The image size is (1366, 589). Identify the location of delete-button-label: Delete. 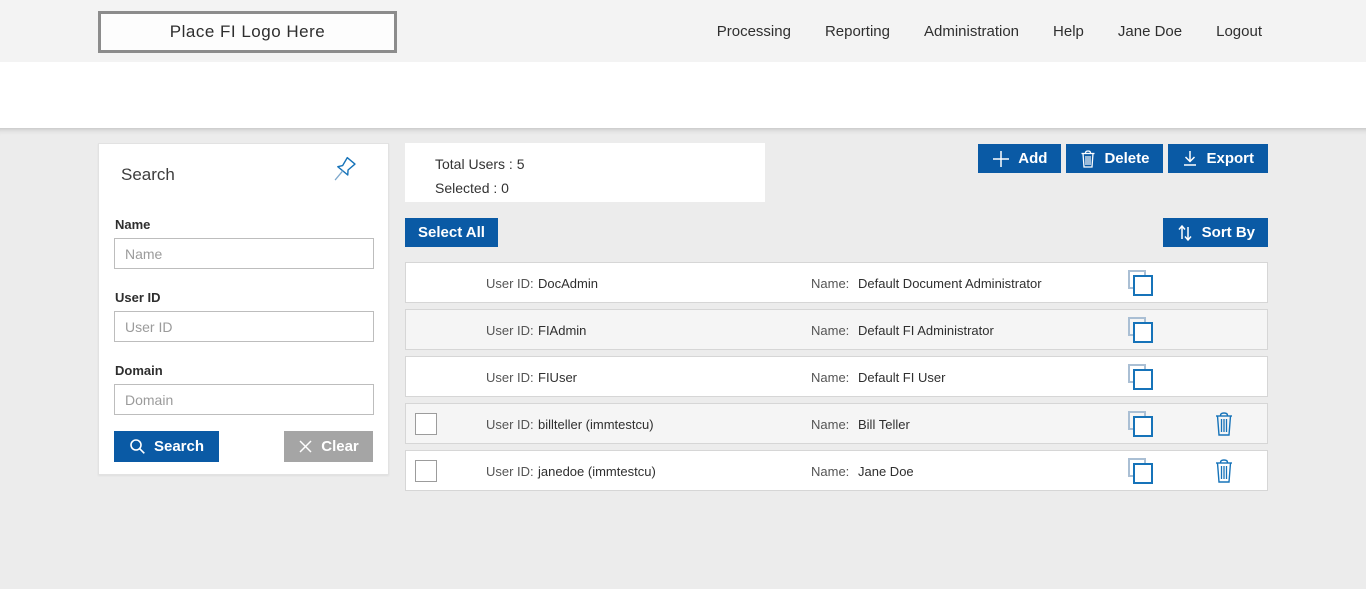
(1127, 158).